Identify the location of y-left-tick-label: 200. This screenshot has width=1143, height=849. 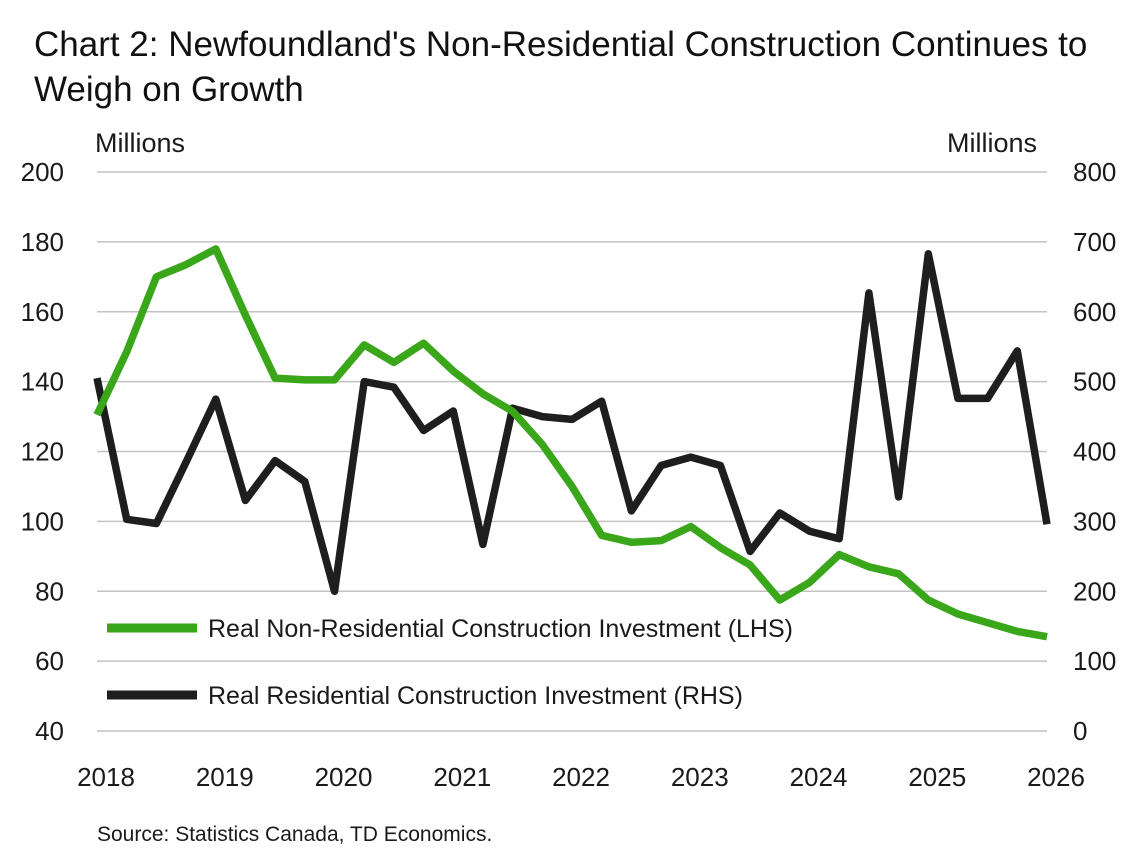
(42, 172).